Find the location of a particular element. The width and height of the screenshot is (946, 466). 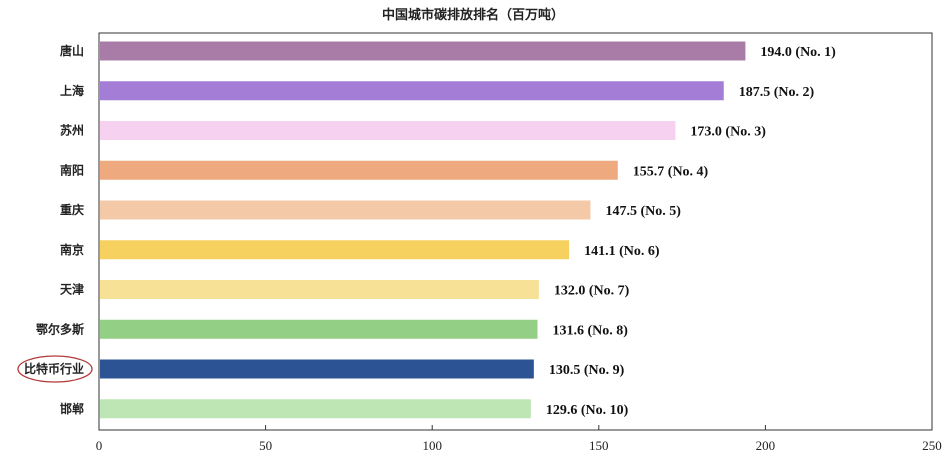

category-label-3: 苏州 is located at coordinates (72, 130).